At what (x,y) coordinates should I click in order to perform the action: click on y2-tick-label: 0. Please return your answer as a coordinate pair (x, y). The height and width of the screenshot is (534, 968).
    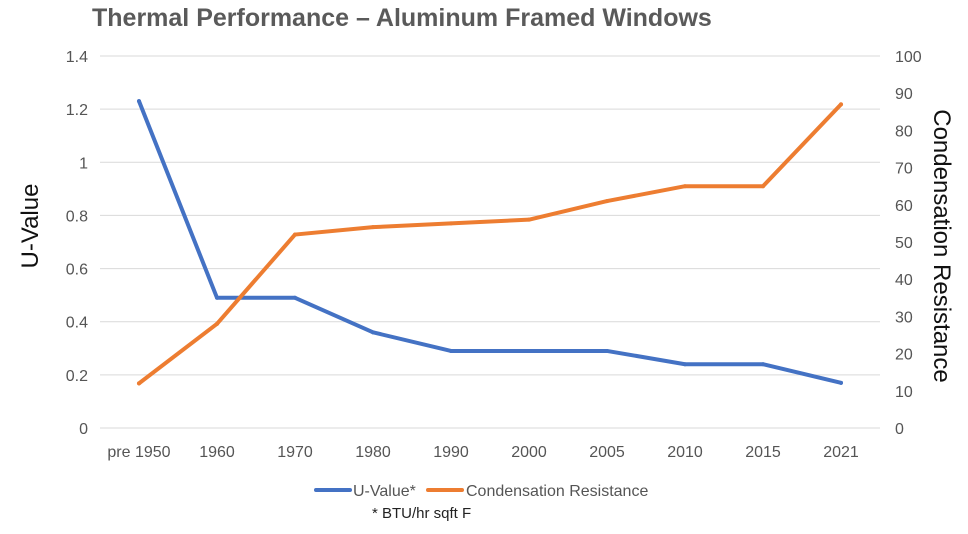
    Looking at the image, I should click on (899, 429).